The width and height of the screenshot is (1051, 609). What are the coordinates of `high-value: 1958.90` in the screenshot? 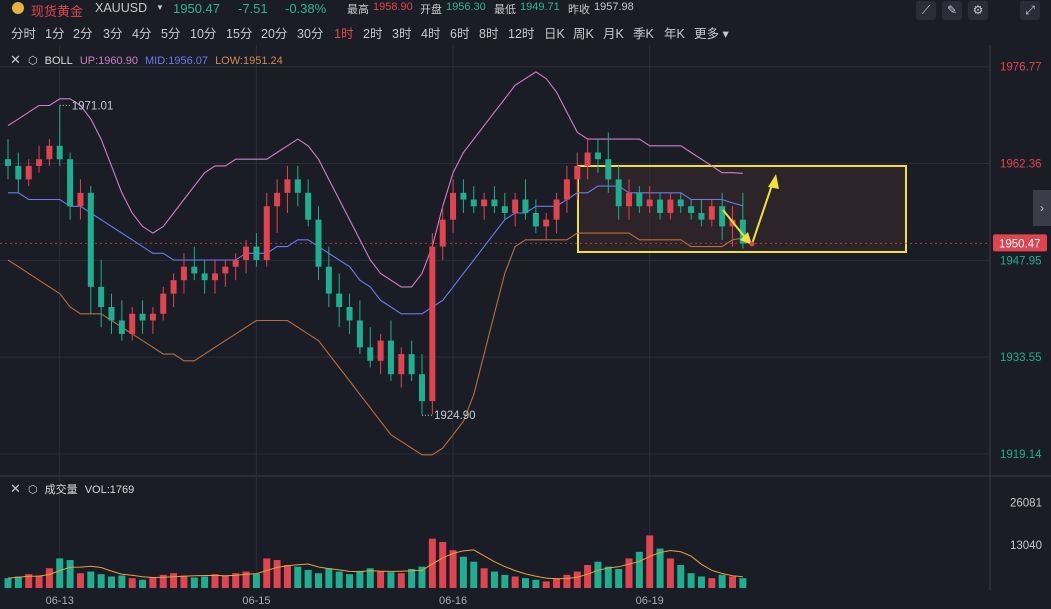 It's located at (393, 7).